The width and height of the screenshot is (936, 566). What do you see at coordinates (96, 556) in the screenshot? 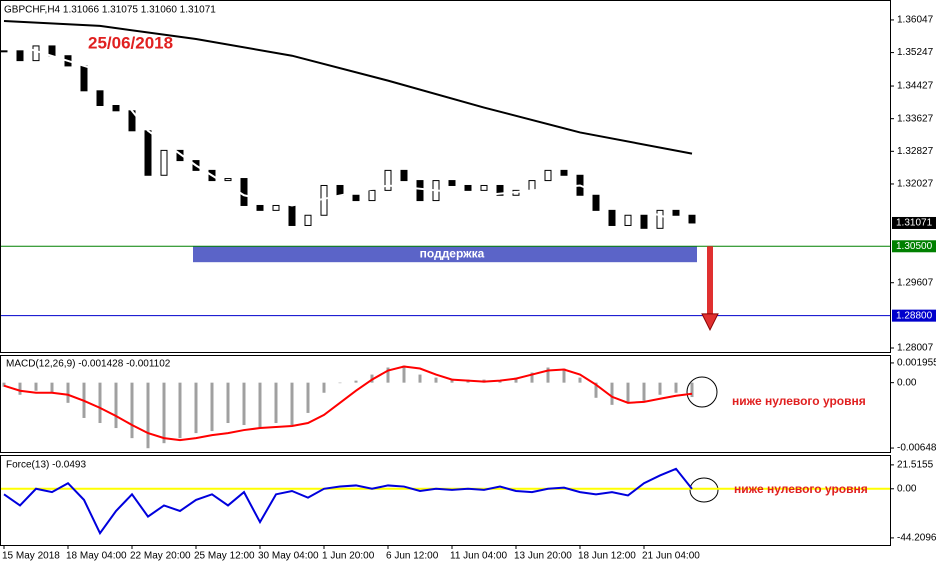
I see `x-tick-label: 18 May 04:00` at bounding box center [96, 556].